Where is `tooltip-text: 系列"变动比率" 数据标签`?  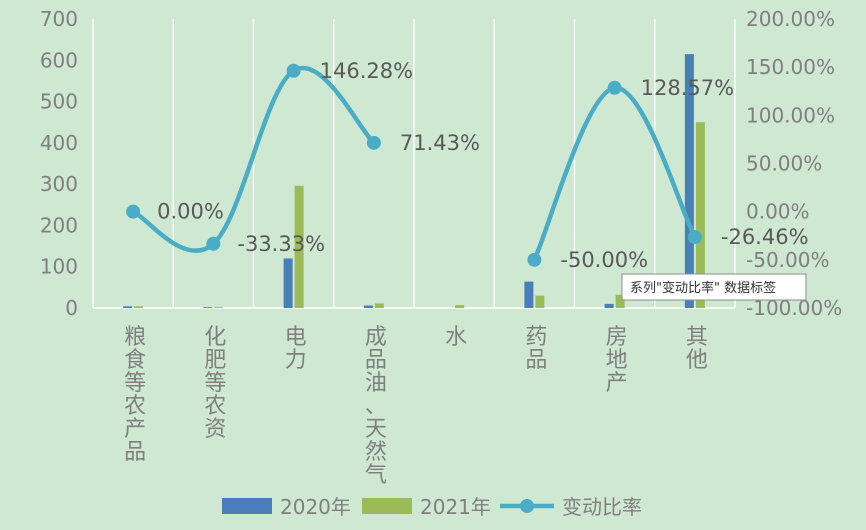
tooltip-text: 系列"变动比率" 数据标签 is located at coordinates (703, 288).